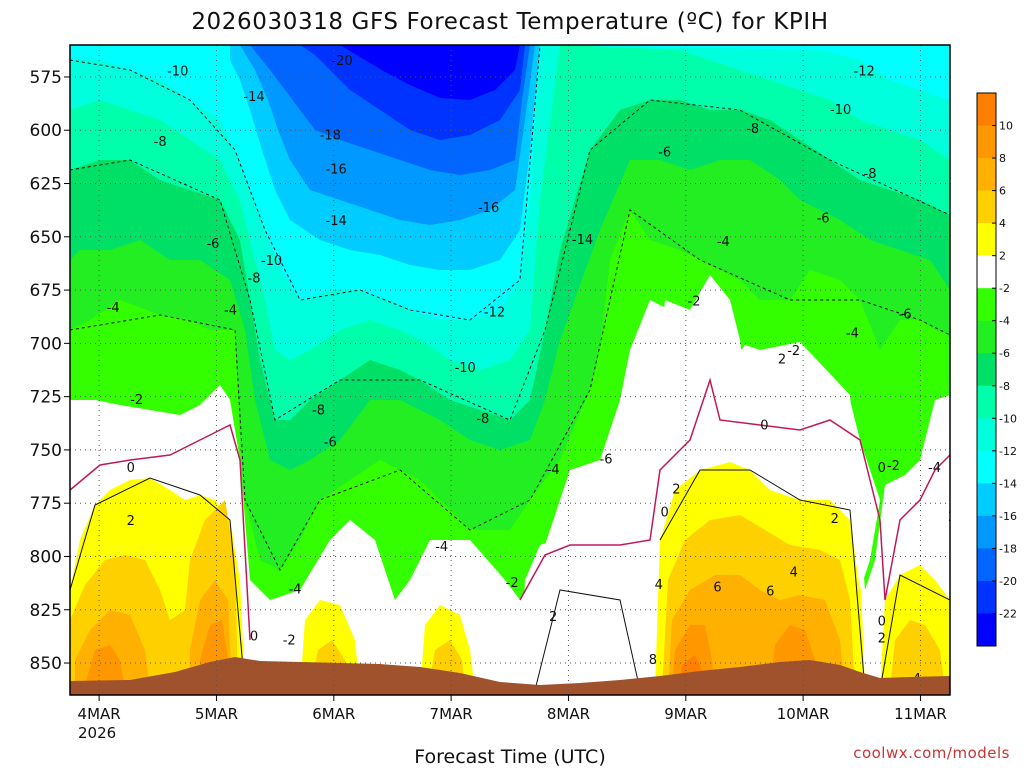 This screenshot has width=1024, height=768. What do you see at coordinates (893, 466) in the screenshot?
I see `contour-label-38: -2` at bounding box center [893, 466].